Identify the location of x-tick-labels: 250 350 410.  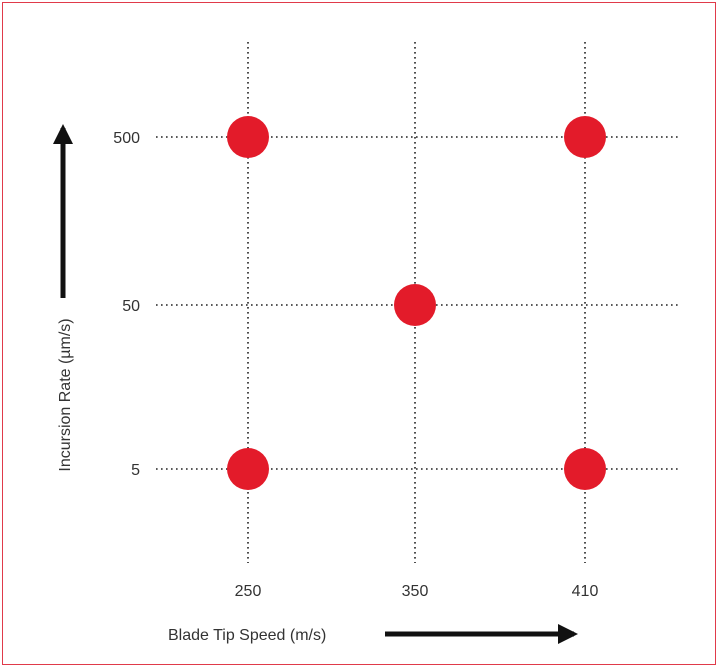
(417, 591).